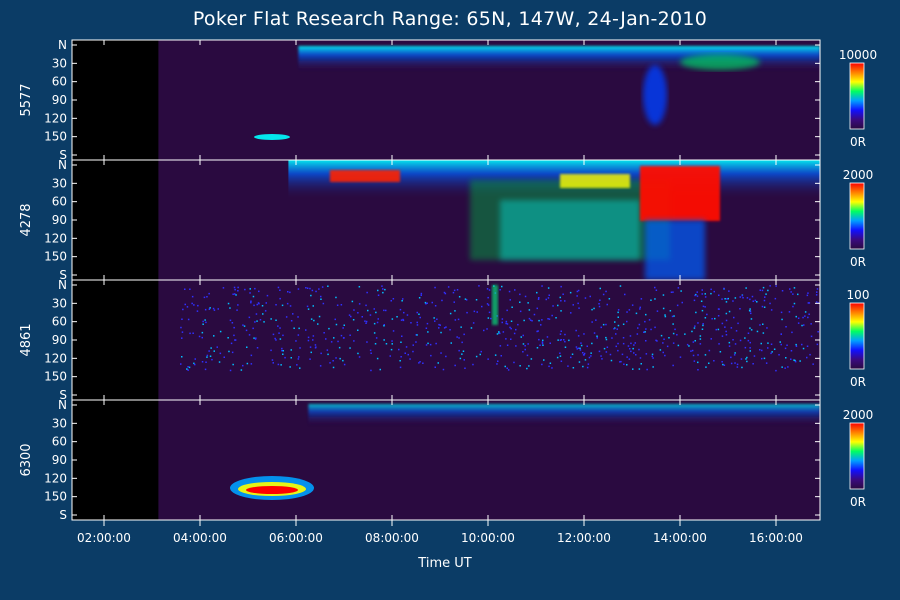 This screenshot has width=900, height=600. Describe the element at coordinates (776, 538) in the screenshot. I see `x-tick-label: 16:00:00` at that location.